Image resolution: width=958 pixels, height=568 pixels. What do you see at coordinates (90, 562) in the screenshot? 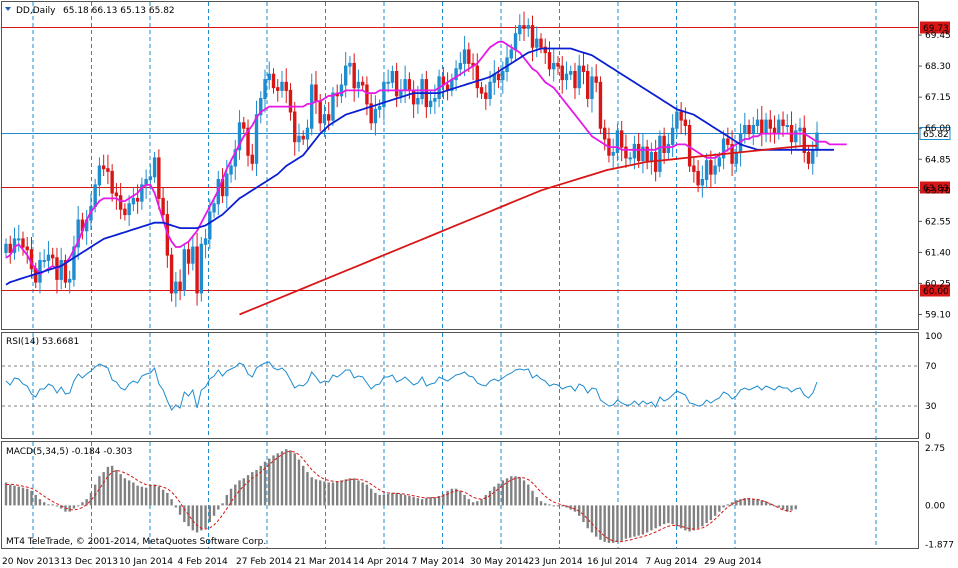
I see `date-label: 13 Dec 2013` at bounding box center [90, 562].